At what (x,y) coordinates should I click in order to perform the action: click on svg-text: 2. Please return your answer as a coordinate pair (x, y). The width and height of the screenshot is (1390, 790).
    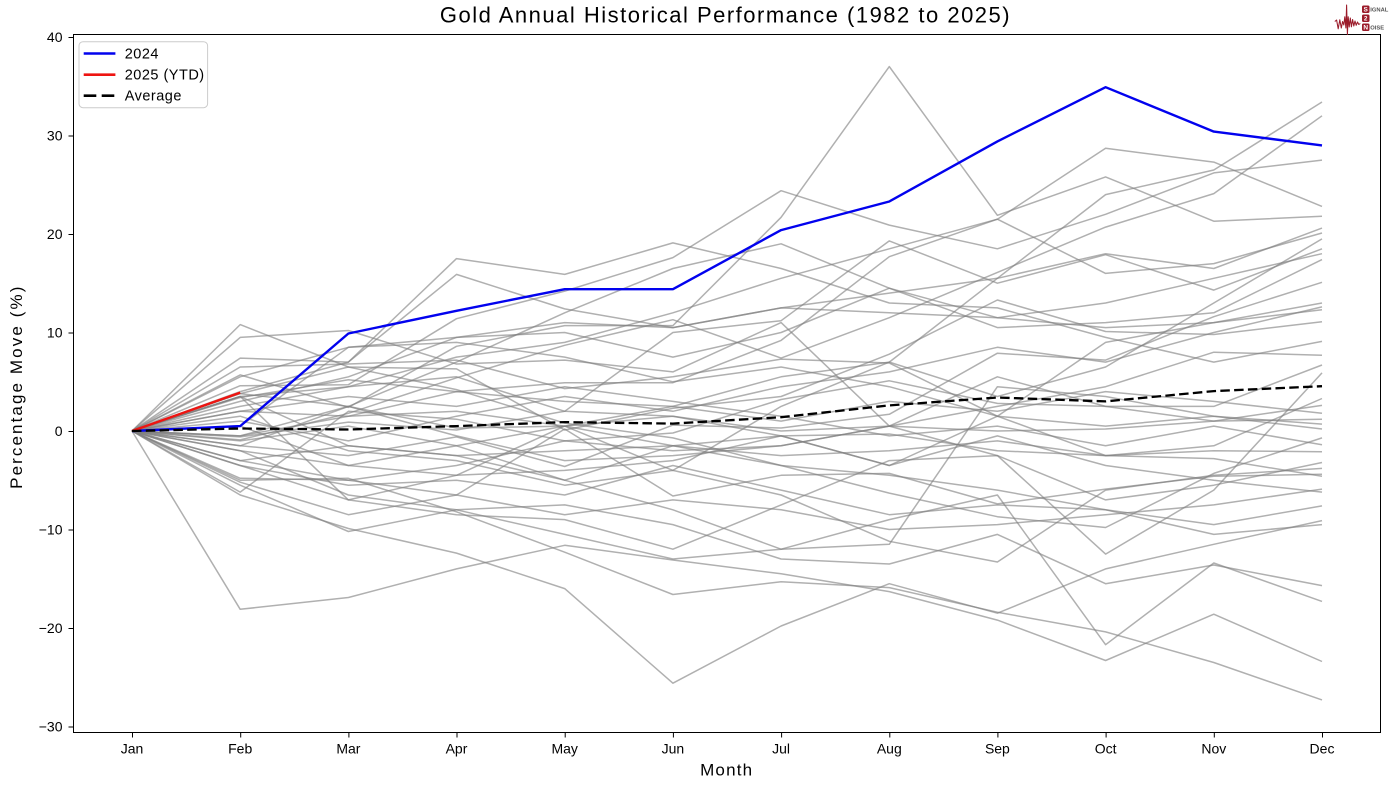
    Looking at the image, I should click on (1366, 19).